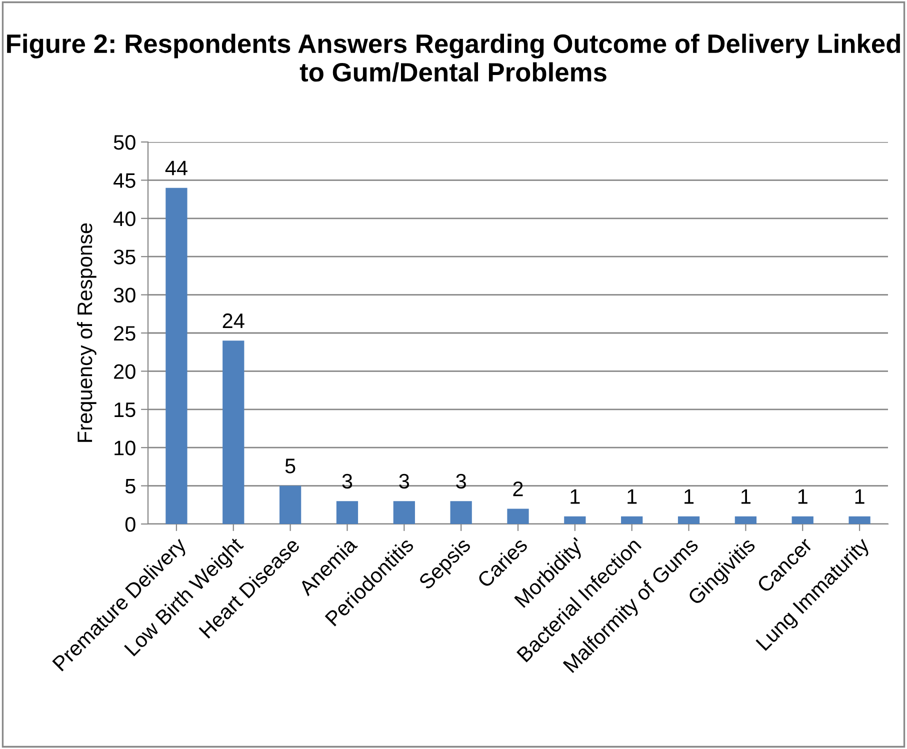 This screenshot has width=907, height=749. I want to click on y-tick-label: 45, so click(125, 180).